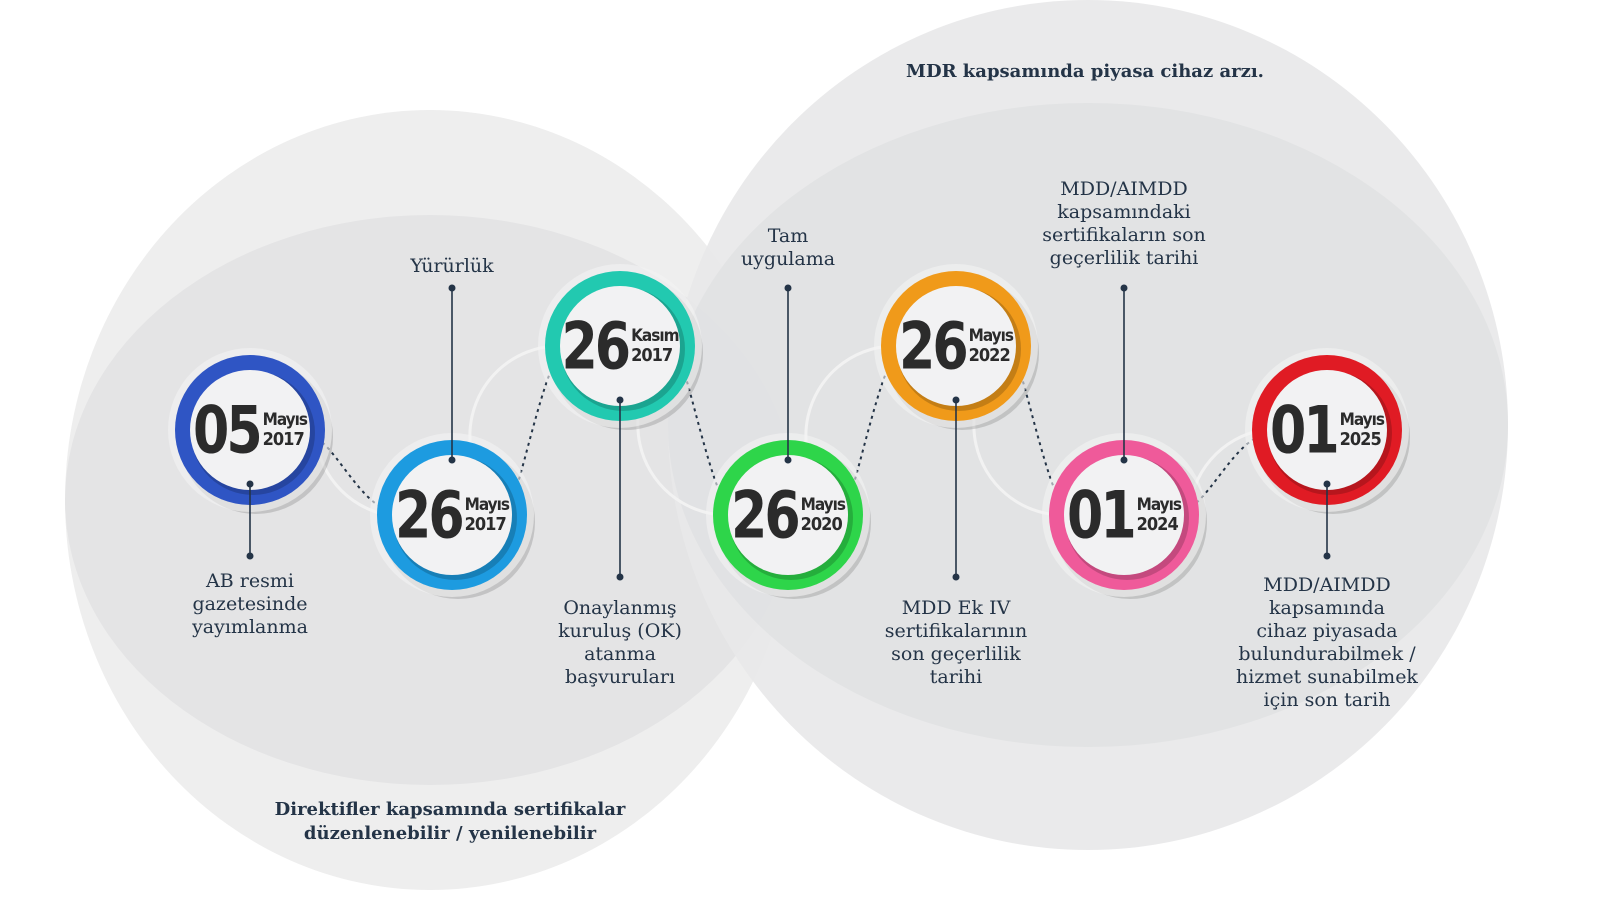  I want to click on milestone-label-1: AB resmi gazetesinde yayımlanma, so click(250, 604).